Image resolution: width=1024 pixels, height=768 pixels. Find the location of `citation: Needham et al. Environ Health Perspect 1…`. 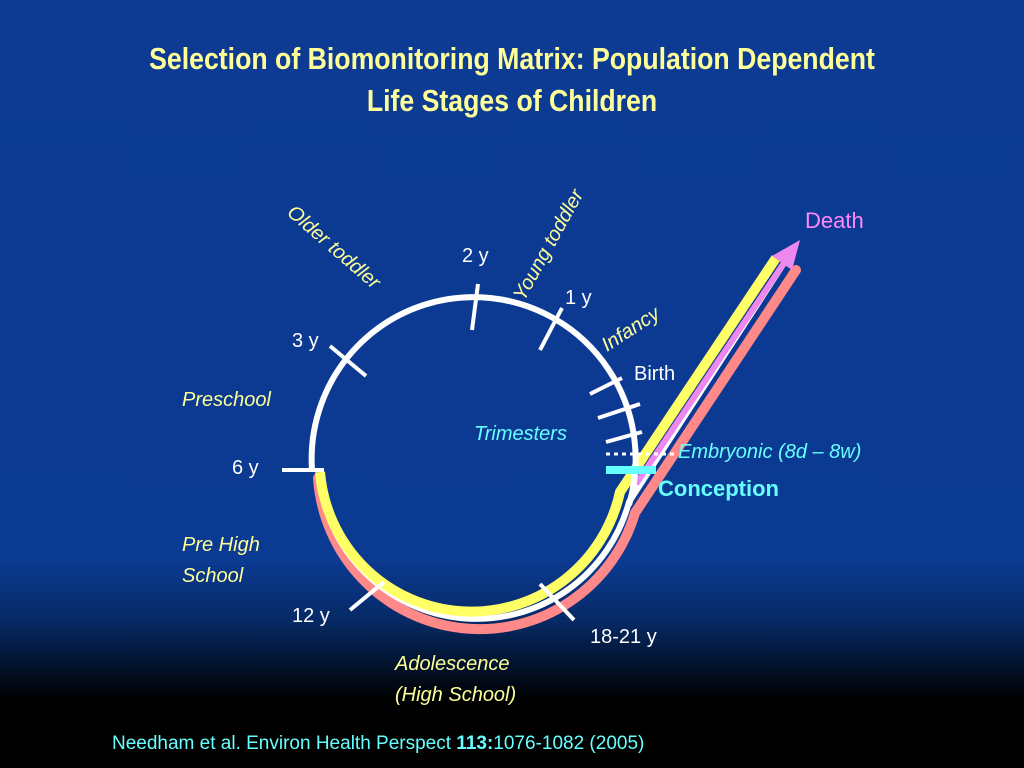

citation: Needham et al. Environ Health Perspect 1… is located at coordinates (378, 744).